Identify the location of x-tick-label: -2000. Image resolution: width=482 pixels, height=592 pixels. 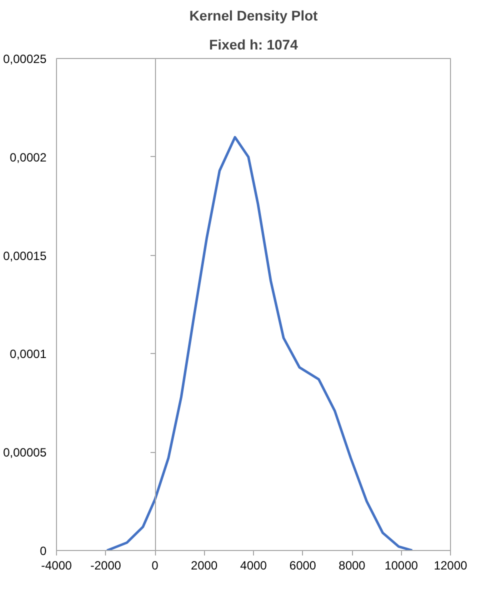
(106, 565).